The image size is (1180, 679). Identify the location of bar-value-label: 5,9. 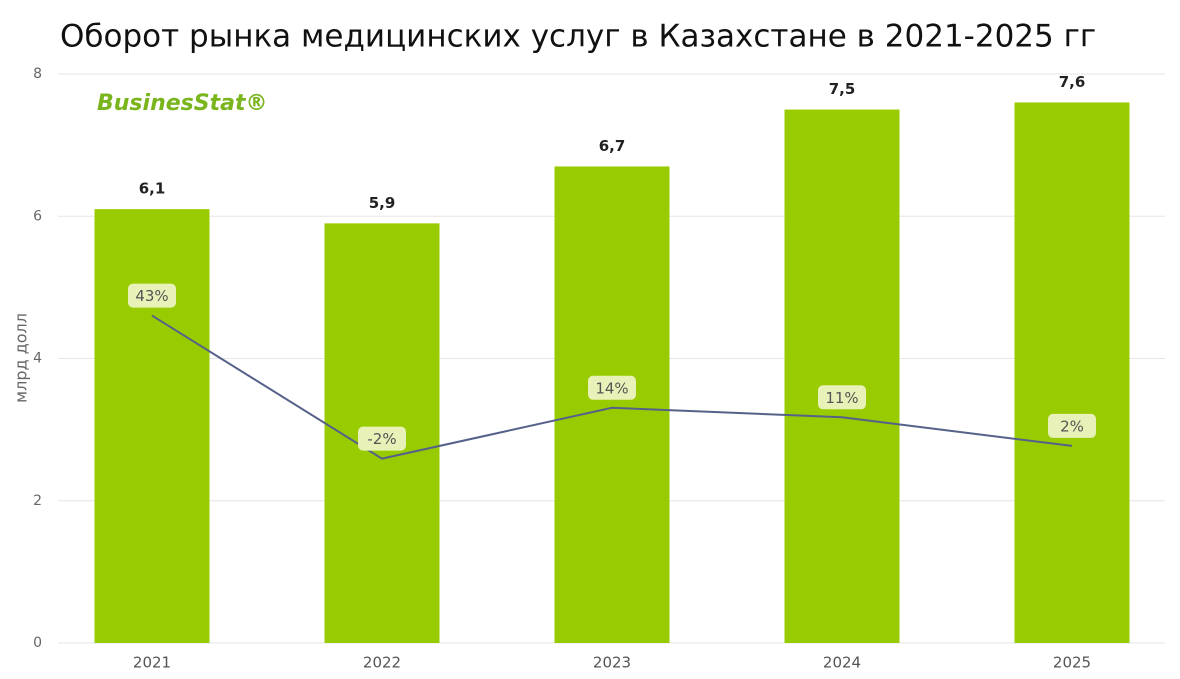
(382, 203).